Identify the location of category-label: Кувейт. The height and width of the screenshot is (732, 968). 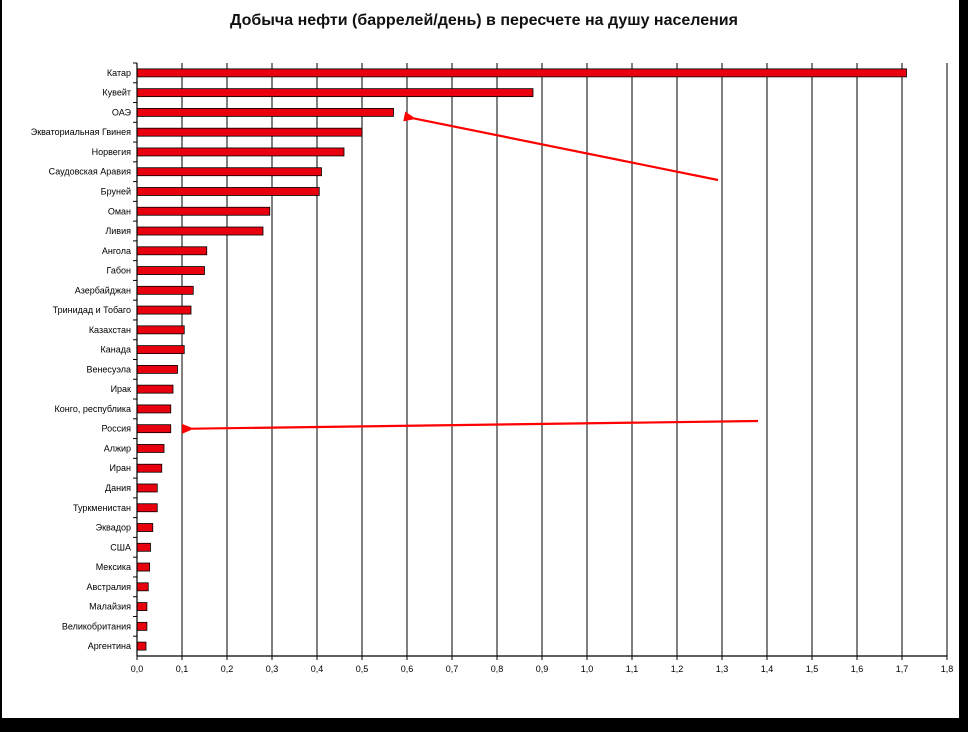
(116, 93).